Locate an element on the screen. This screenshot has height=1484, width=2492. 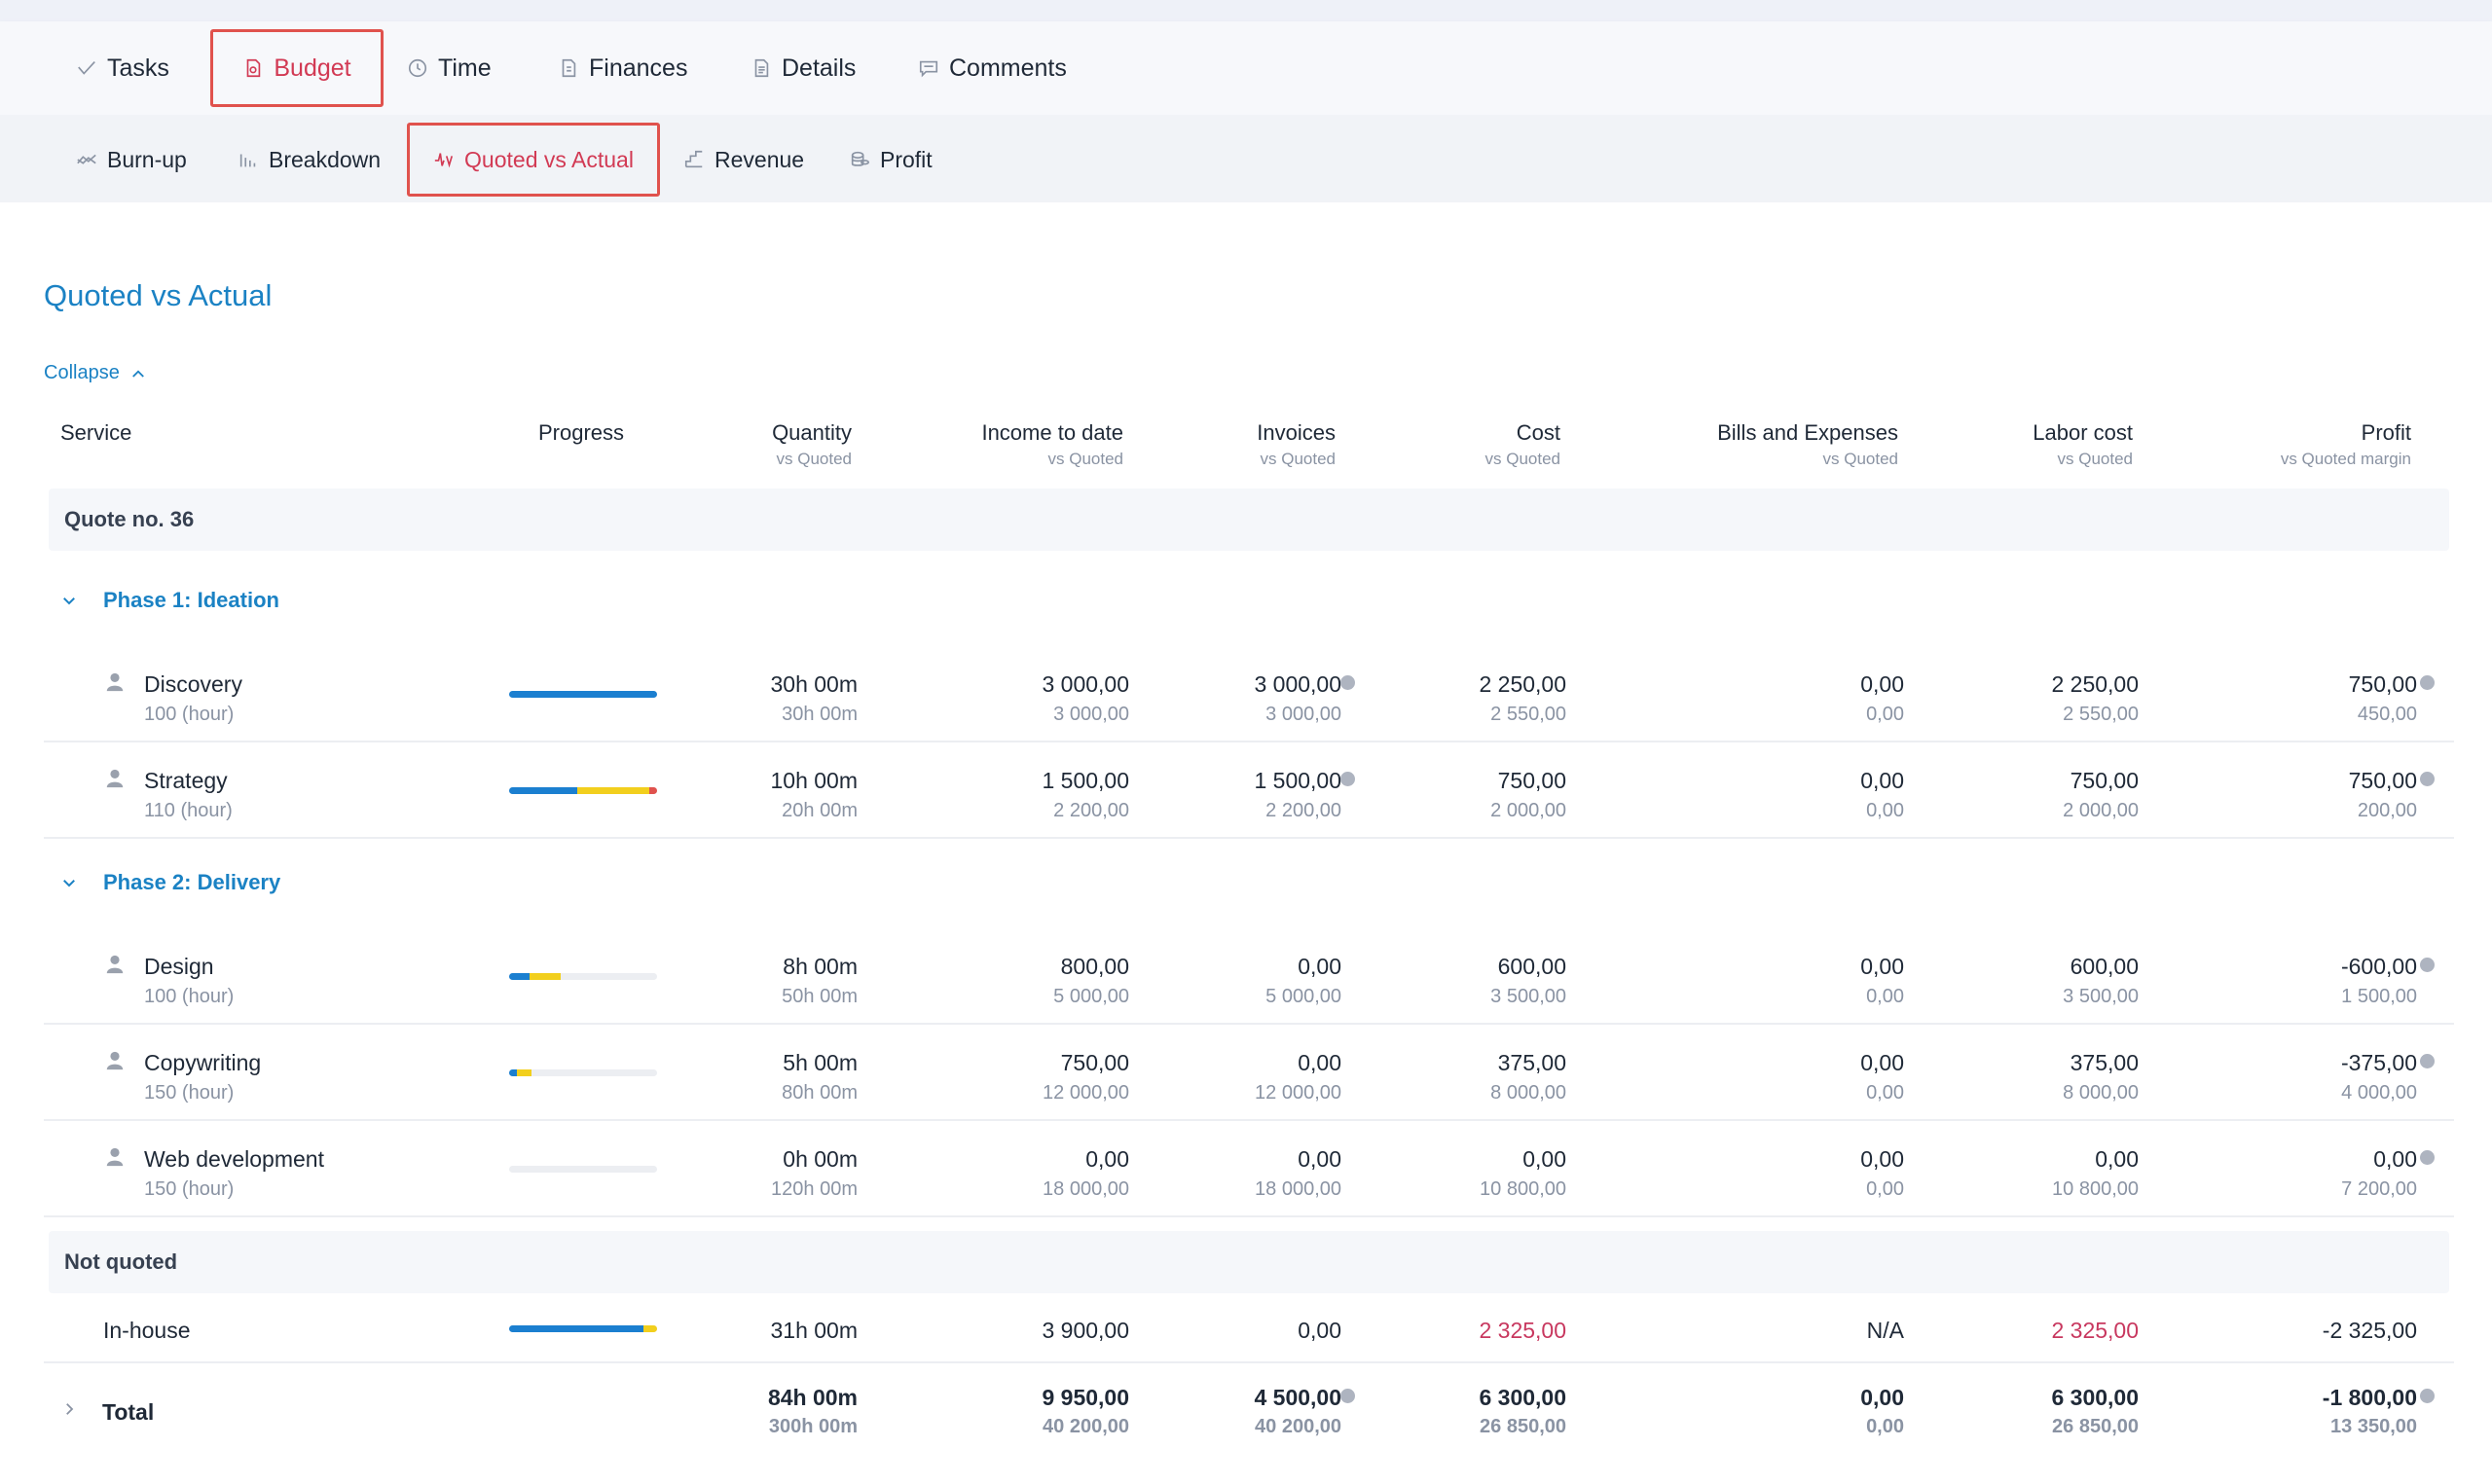
cost-quoted: 2 000,00 is located at coordinates (1528, 810).